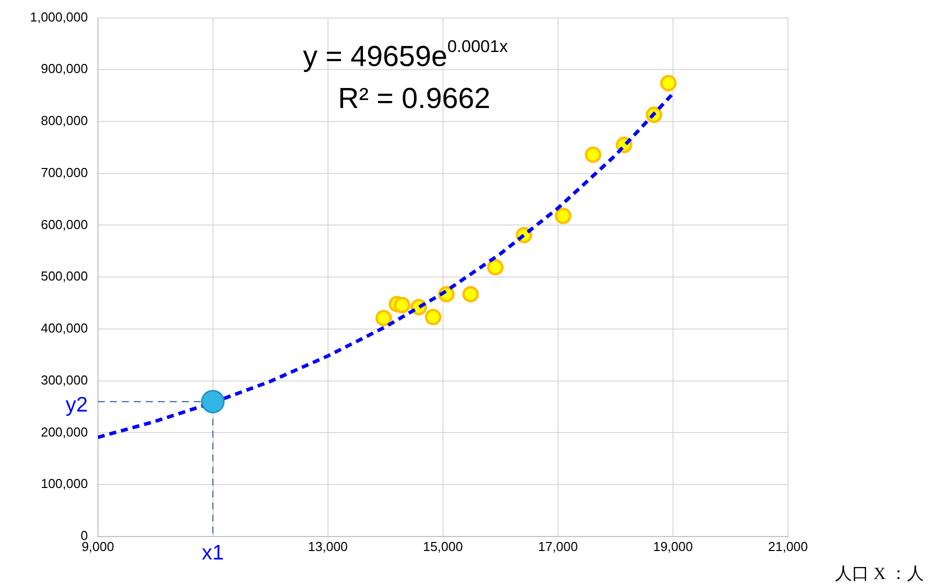 This screenshot has height=588, width=928. Describe the element at coordinates (443, 546) in the screenshot. I see `x-tick-label: 15,000` at that location.